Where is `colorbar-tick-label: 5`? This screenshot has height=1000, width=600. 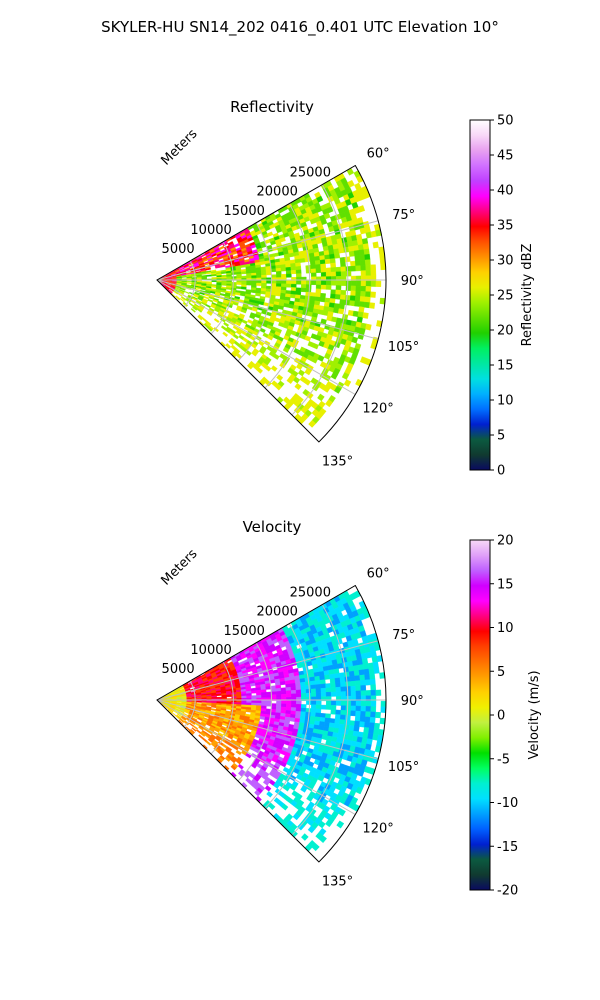 colorbar-tick-label: 5 is located at coordinates (501, 672).